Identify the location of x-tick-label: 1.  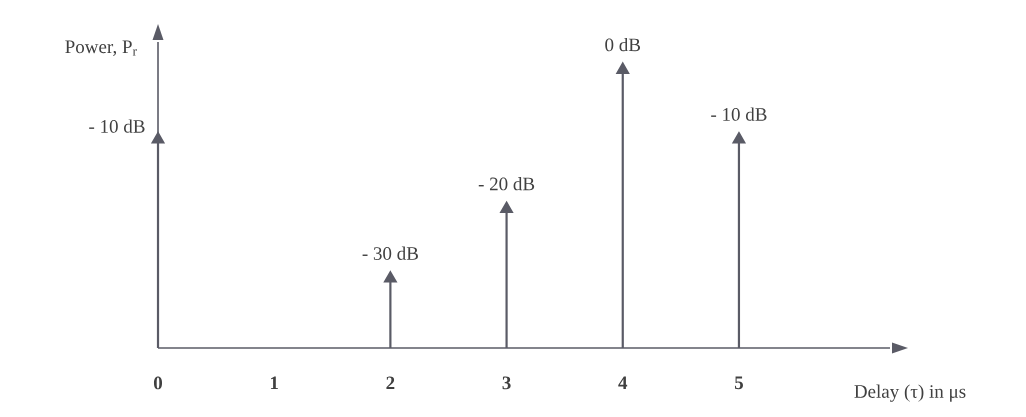
(274, 383).